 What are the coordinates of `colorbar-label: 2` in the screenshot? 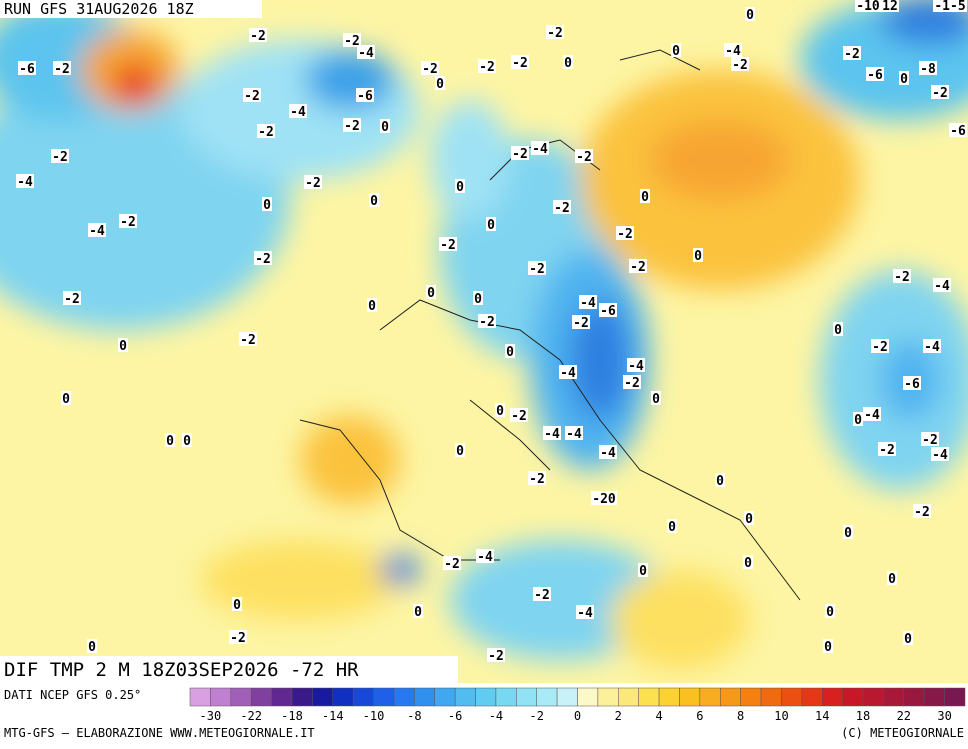 It's located at (618, 716).